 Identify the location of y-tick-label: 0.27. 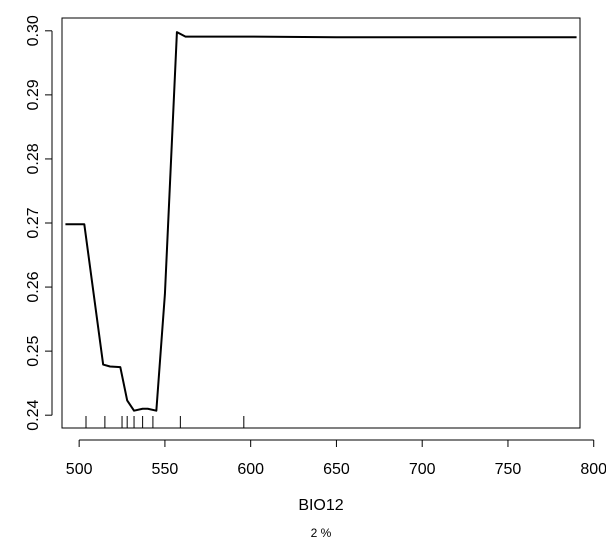
(33, 222).